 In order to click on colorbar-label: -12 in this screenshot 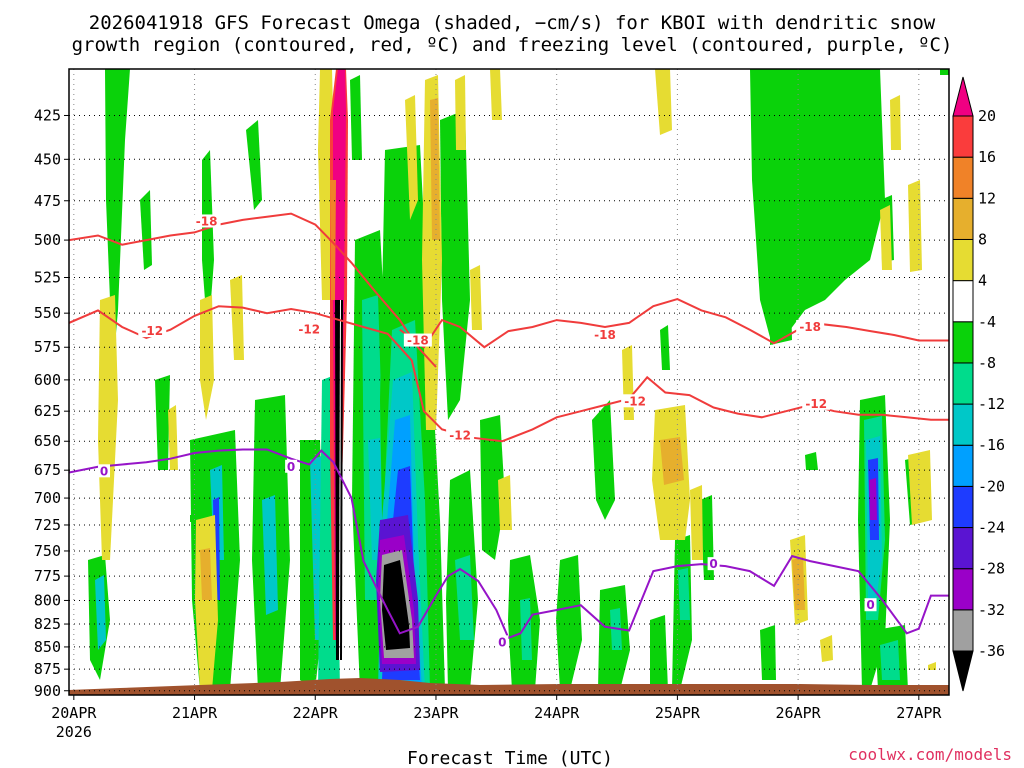, I will do `click(991, 404)`.